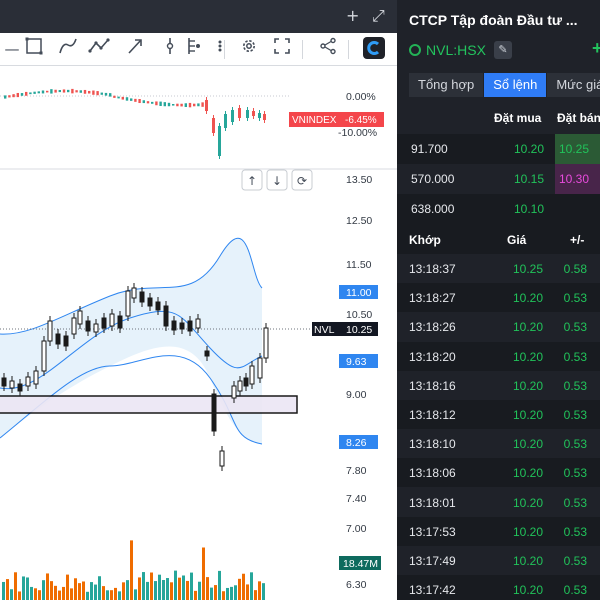 The height and width of the screenshot is (600, 600). What do you see at coordinates (517, 240) in the screenshot?
I see `trades-price-header: Giá` at bounding box center [517, 240].